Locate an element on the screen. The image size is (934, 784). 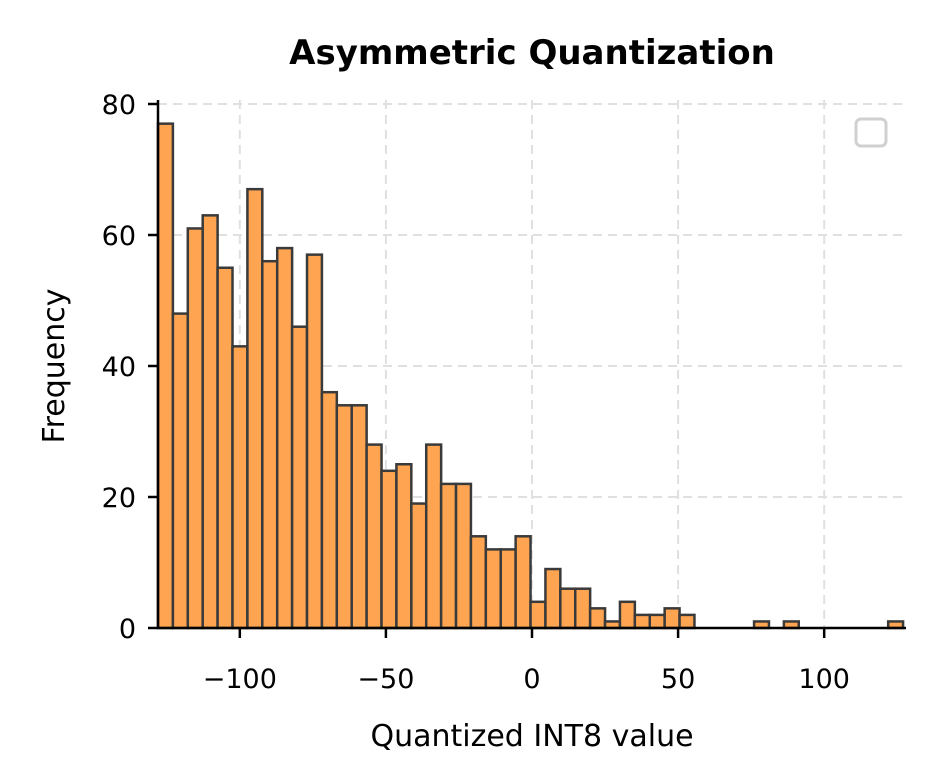
y-ticks: 0 20 40 60 80 is located at coordinates (130, 367).